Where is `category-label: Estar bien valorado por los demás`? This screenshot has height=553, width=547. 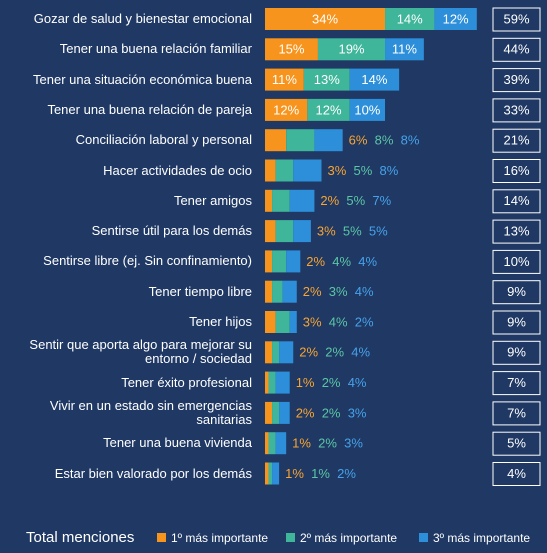 category-label: Estar bien valorado por los demás is located at coordinates (153, 473).